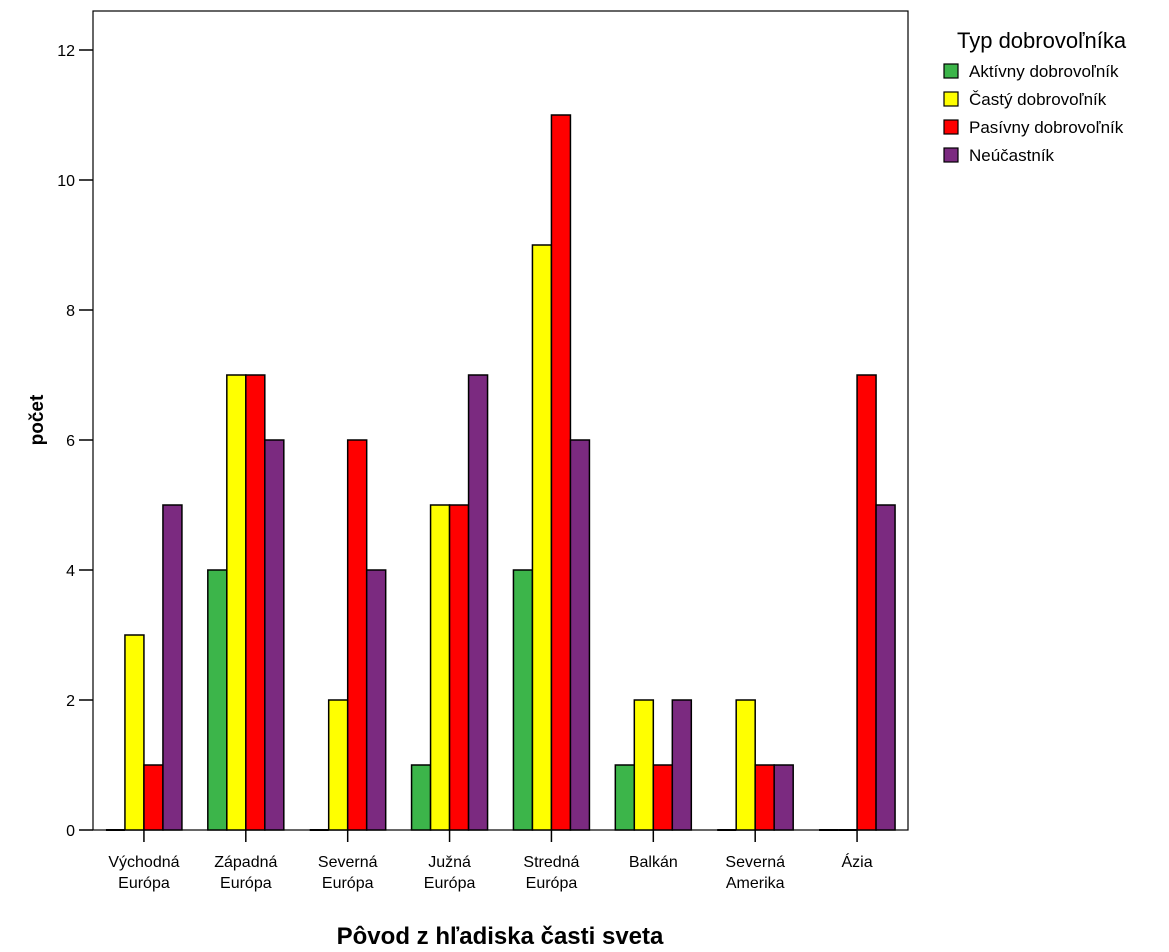 The image size is (1169, 952). What do you see at coordinates (70, 311) in the screenshot?
I see `y-tick-label: 8` at bounding box center [70, 311].